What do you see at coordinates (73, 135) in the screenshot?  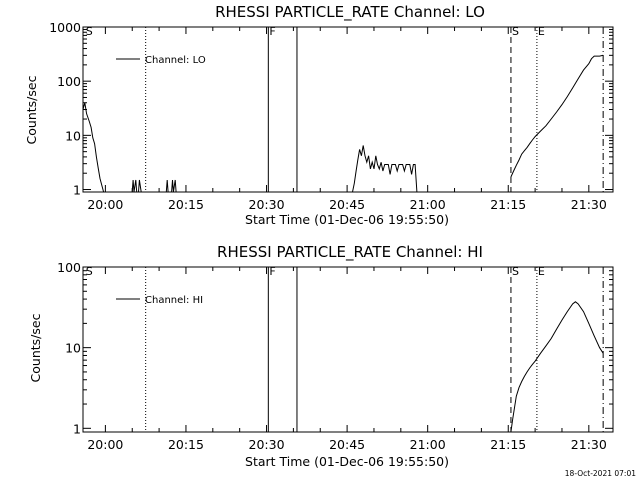 I see `lo-y-tick-label: 10` at bounding box center [73, 135].